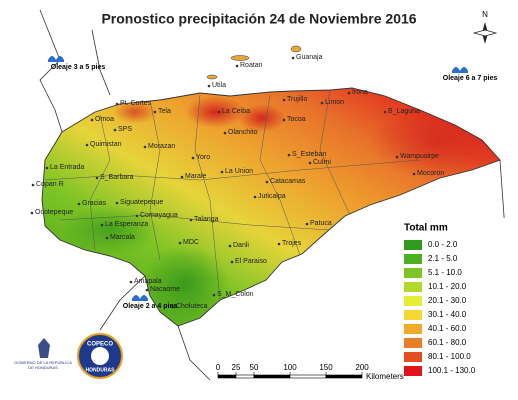 Image resolution: width=518 pixels, height=400 pixels. What do you see at coordinates (192, 306) in the screenshot?
I see `place-label: Choluteca` at bounding box center [192, 306].